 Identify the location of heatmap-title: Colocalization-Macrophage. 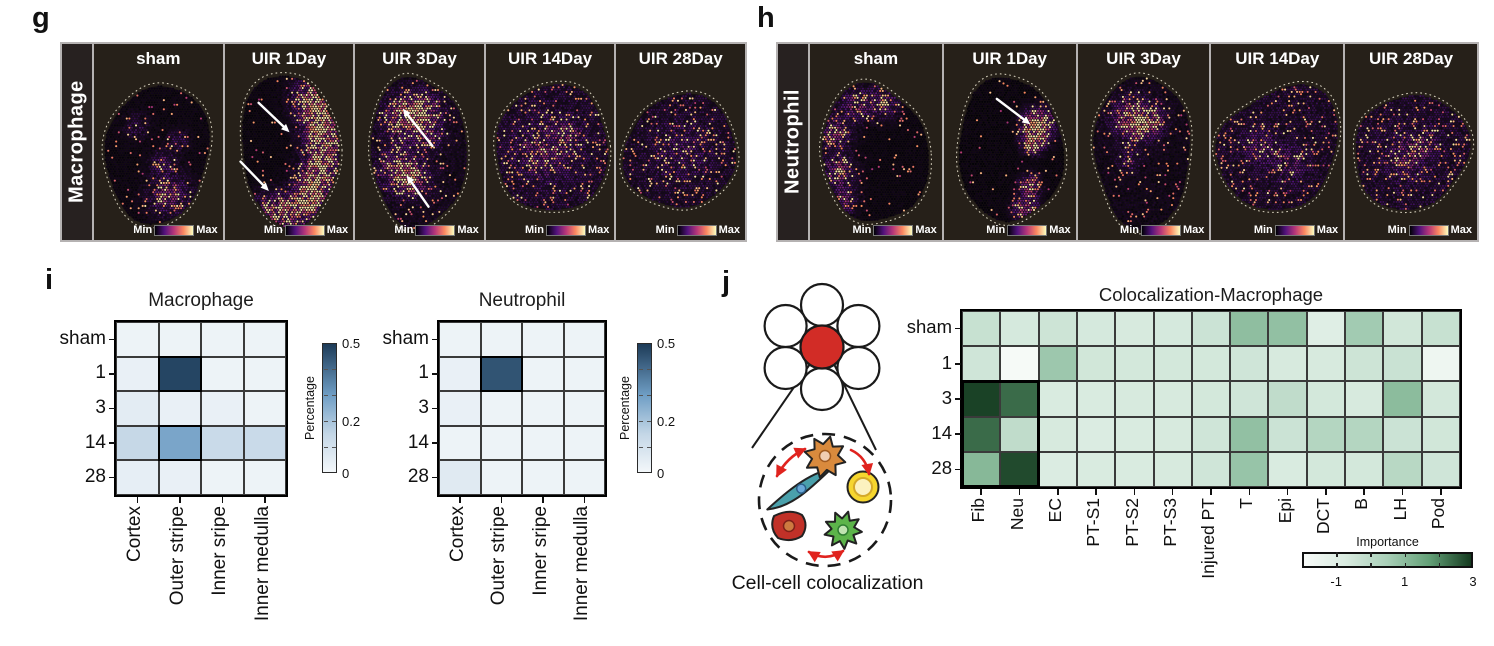
(1211, 294).